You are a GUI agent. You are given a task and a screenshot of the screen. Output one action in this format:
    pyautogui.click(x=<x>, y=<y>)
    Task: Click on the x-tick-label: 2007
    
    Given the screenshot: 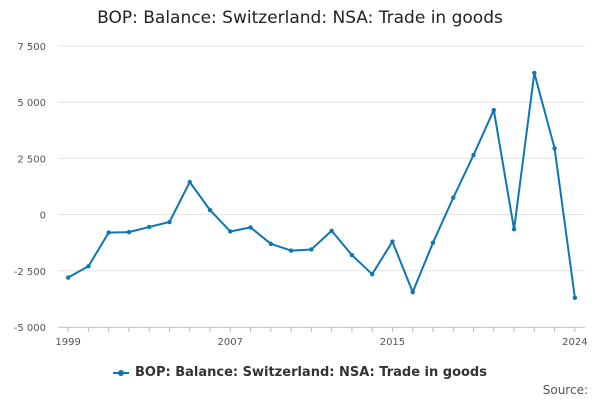 What is the action you would take?
    pyautogui.click(x=230, y=342)
    